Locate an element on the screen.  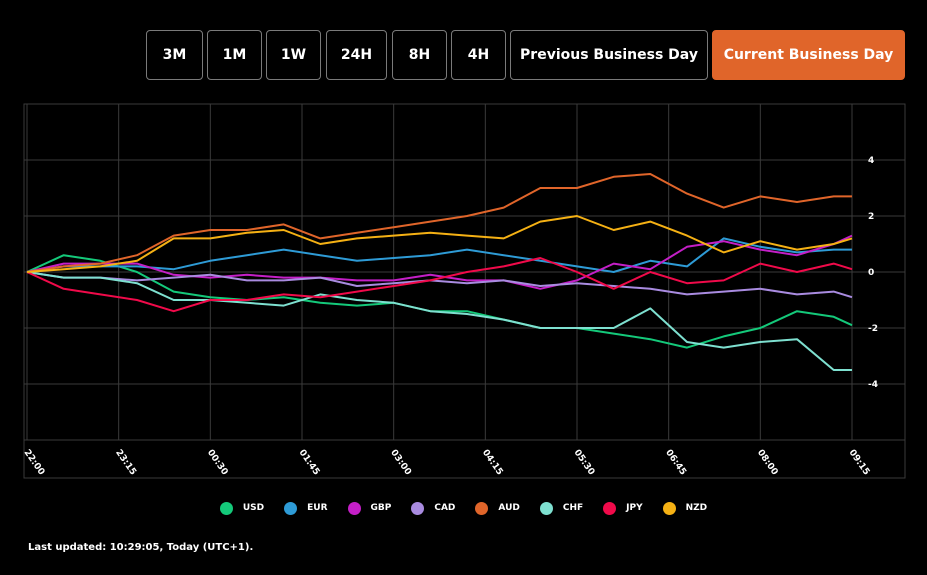
legend-item-aud: AUD is located at coordinates (497, 508).